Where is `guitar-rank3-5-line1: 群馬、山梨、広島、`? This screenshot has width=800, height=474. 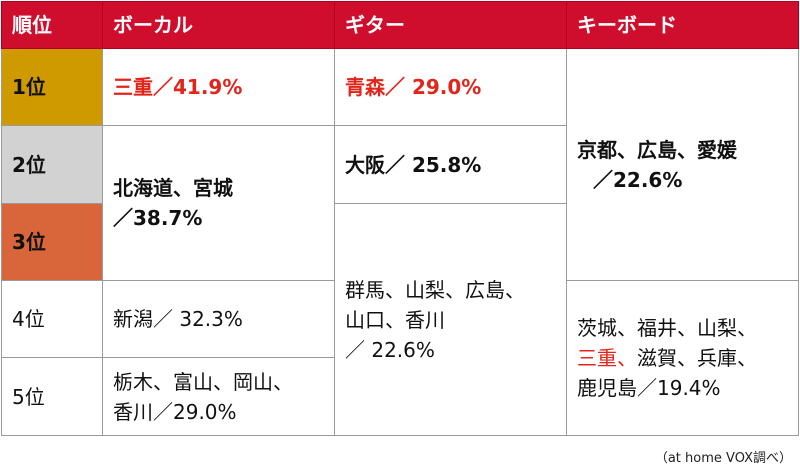 guitar-rank3-5-line1: 群馬、山梨、広島、 is located at coordinates (435, 289).